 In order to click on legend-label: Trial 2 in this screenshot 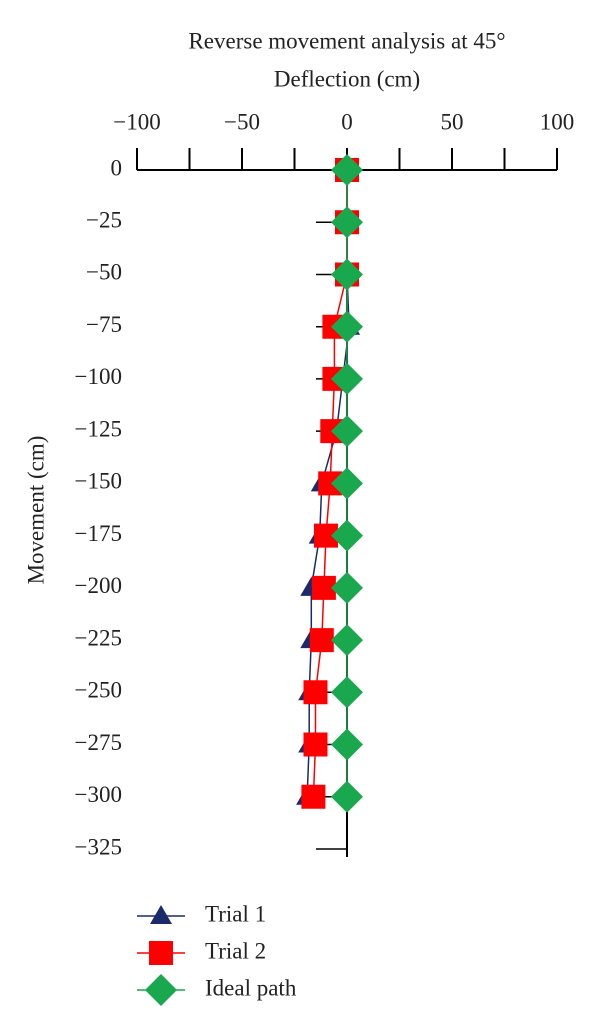, I will do `click(235, 950)`.